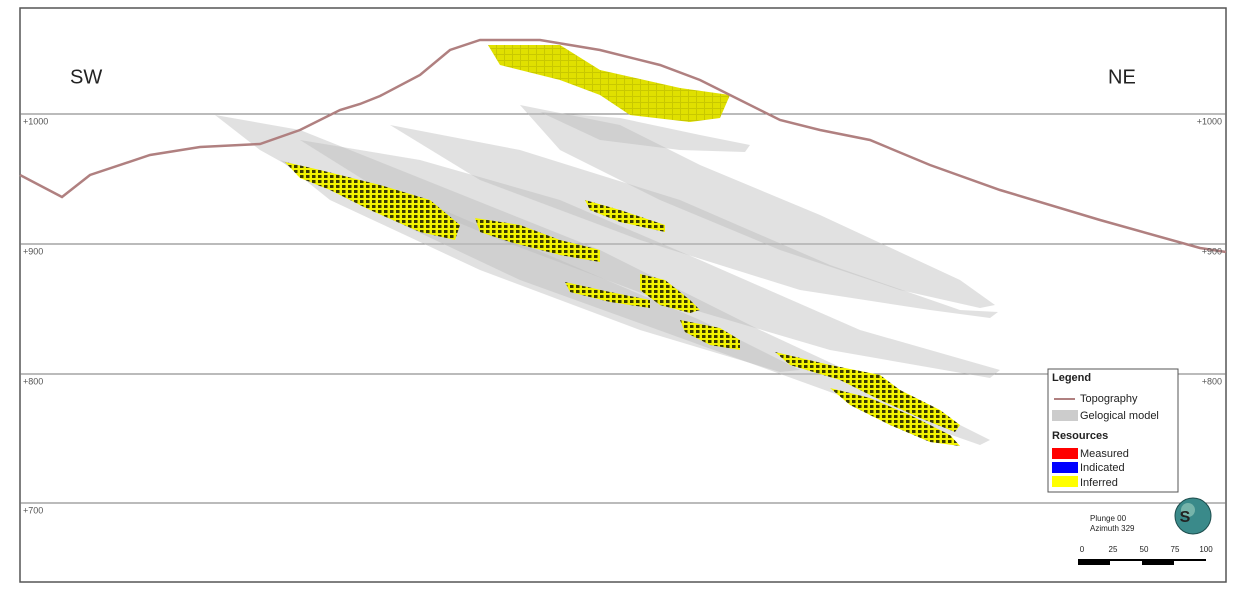 Image resolution: width=1234 pixels, height=592 pixels. Describe the element at coordinates (1175, 549) in the screenshot. I see `scale-label: 75` at that location.